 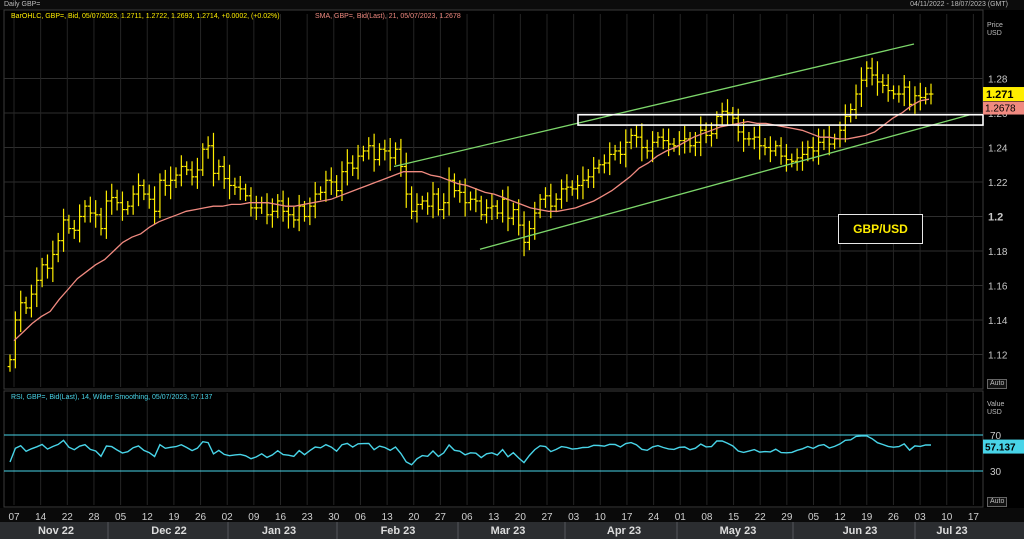 What do you see at coordinates (624, 531) in the screenshot?
I see `month-label: Apr 23` at bounding box center [624, 531].